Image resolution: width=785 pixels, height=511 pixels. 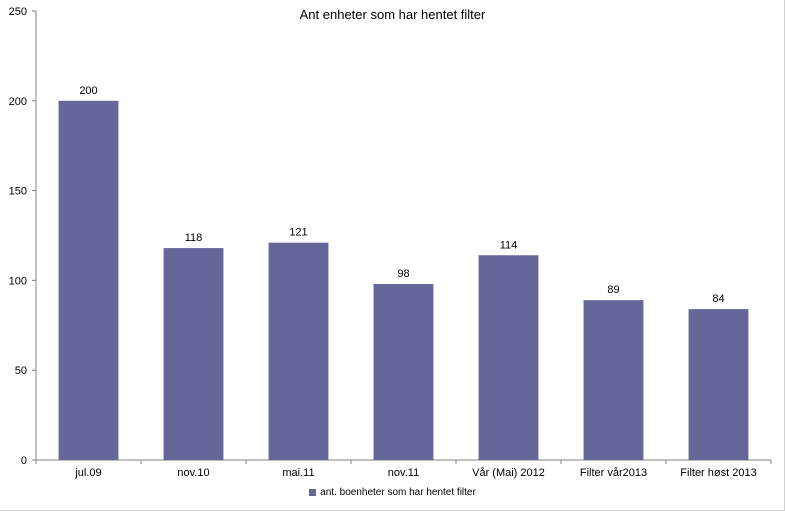 I want to click on legend: ant. boenheter som har hentet filter, so click(x=392, y=492).